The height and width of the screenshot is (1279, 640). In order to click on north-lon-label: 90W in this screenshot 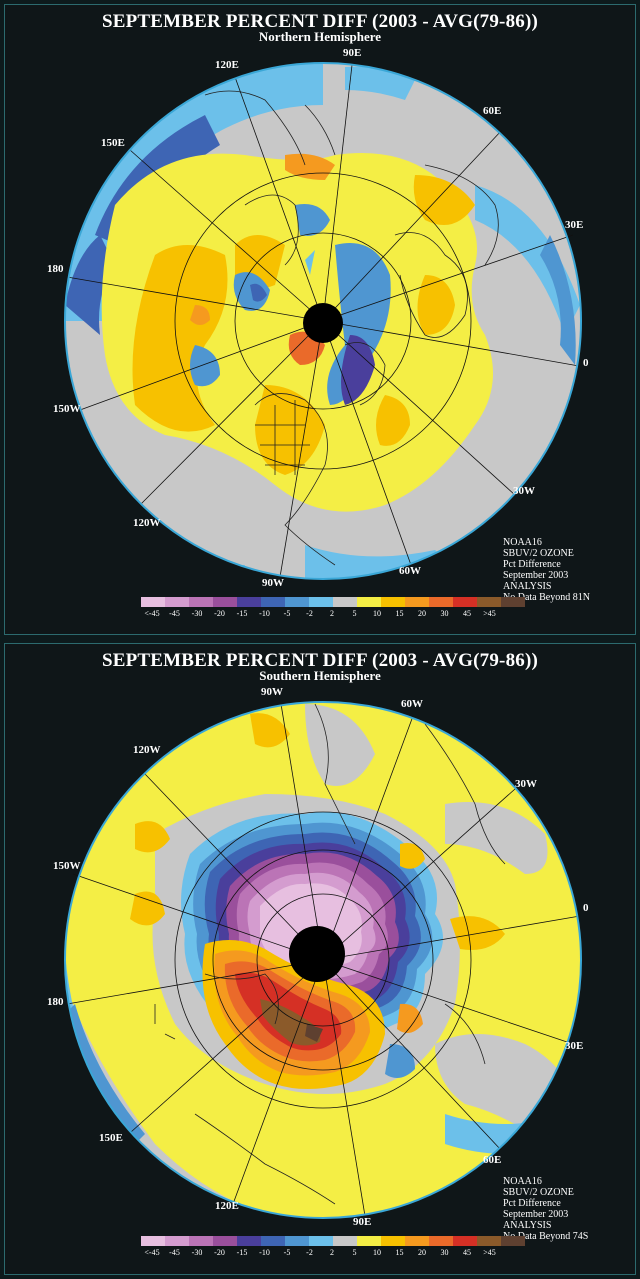, I will do `click(273, 583)`.